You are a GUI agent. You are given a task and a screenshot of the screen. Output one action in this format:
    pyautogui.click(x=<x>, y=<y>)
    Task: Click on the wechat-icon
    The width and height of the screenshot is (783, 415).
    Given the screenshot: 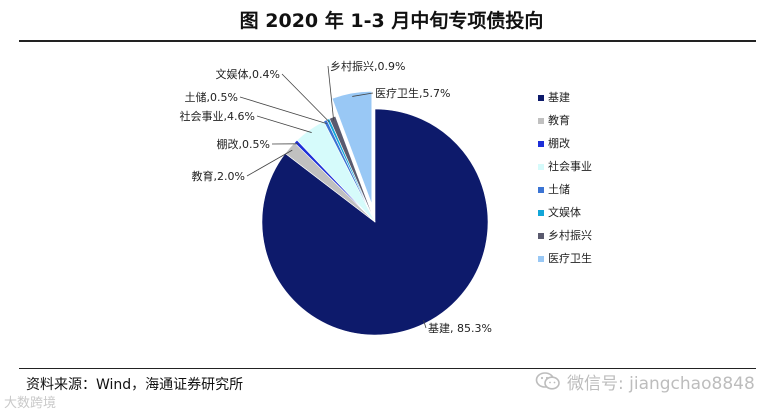 What is the action you would take?
    pyautogui.click(x=547, y=381)
    